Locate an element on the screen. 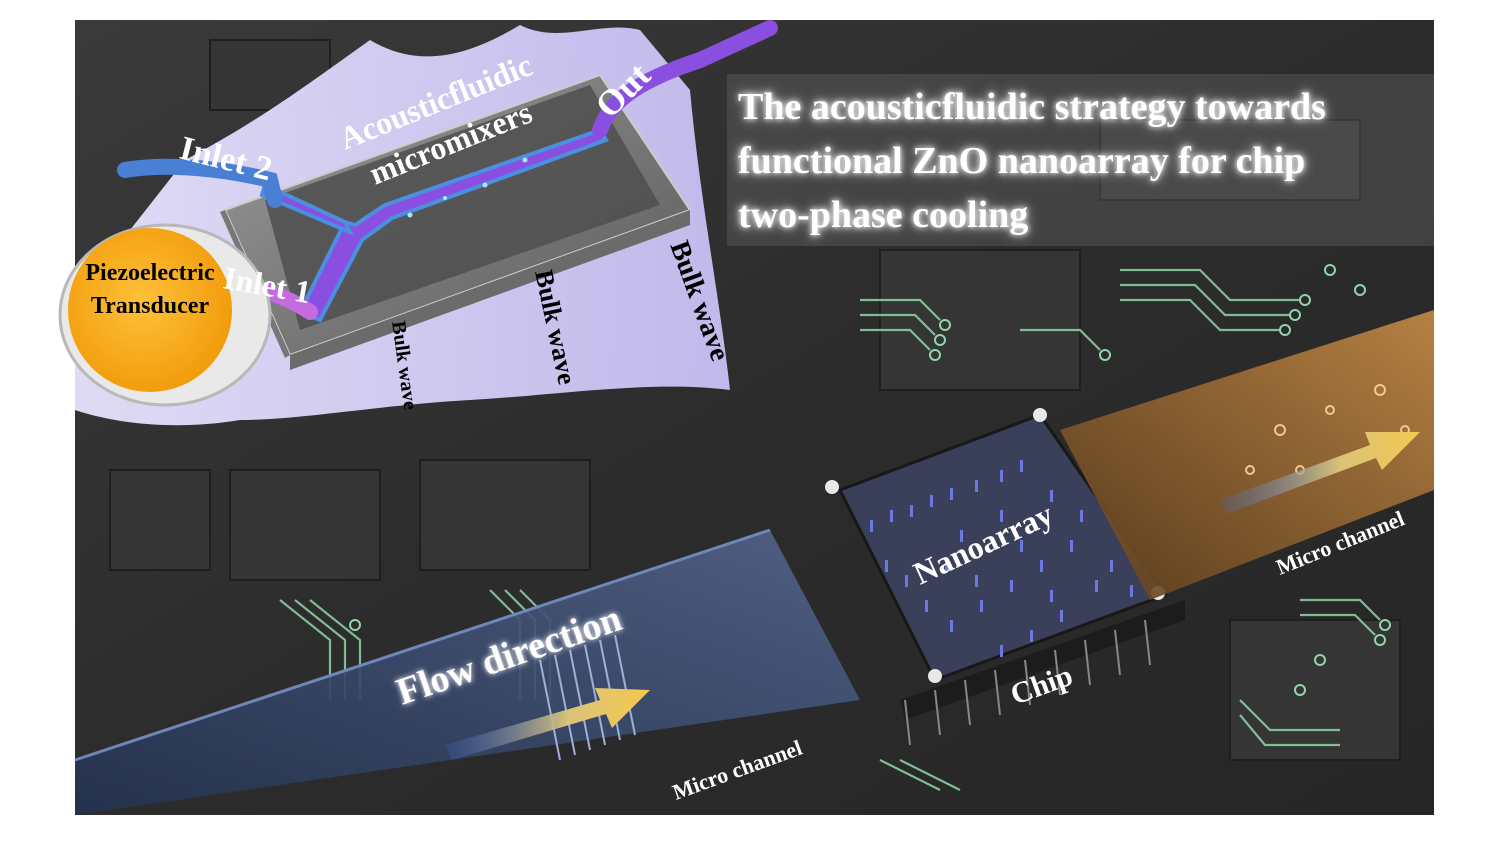 This screenshot has height=842, width=1485. piezoelectric-transducer is located at coordinates (150, 310).